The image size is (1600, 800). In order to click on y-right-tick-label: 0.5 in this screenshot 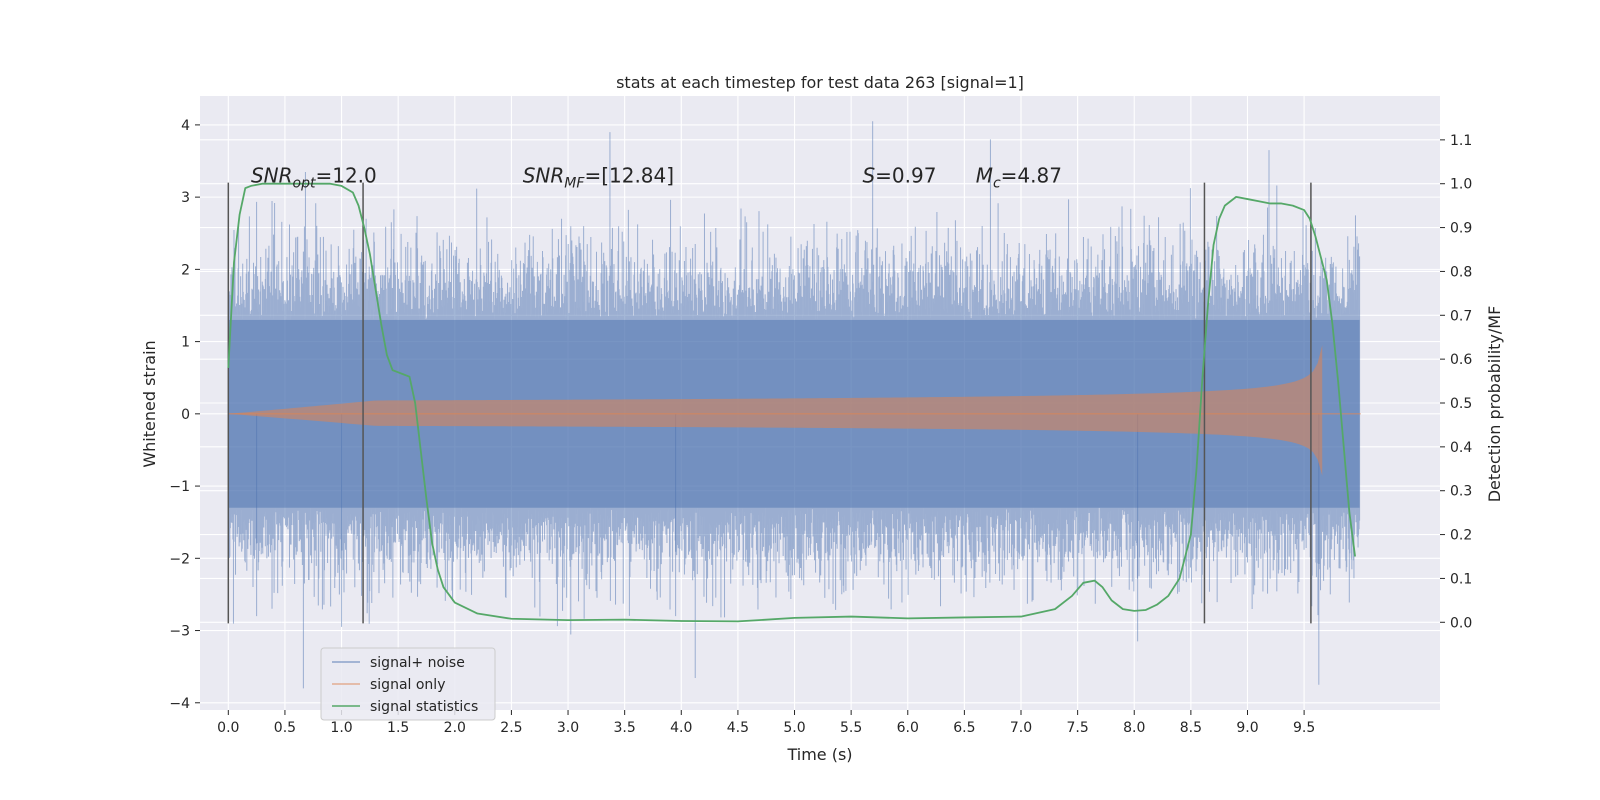, I will do `click(1461, 404)`.